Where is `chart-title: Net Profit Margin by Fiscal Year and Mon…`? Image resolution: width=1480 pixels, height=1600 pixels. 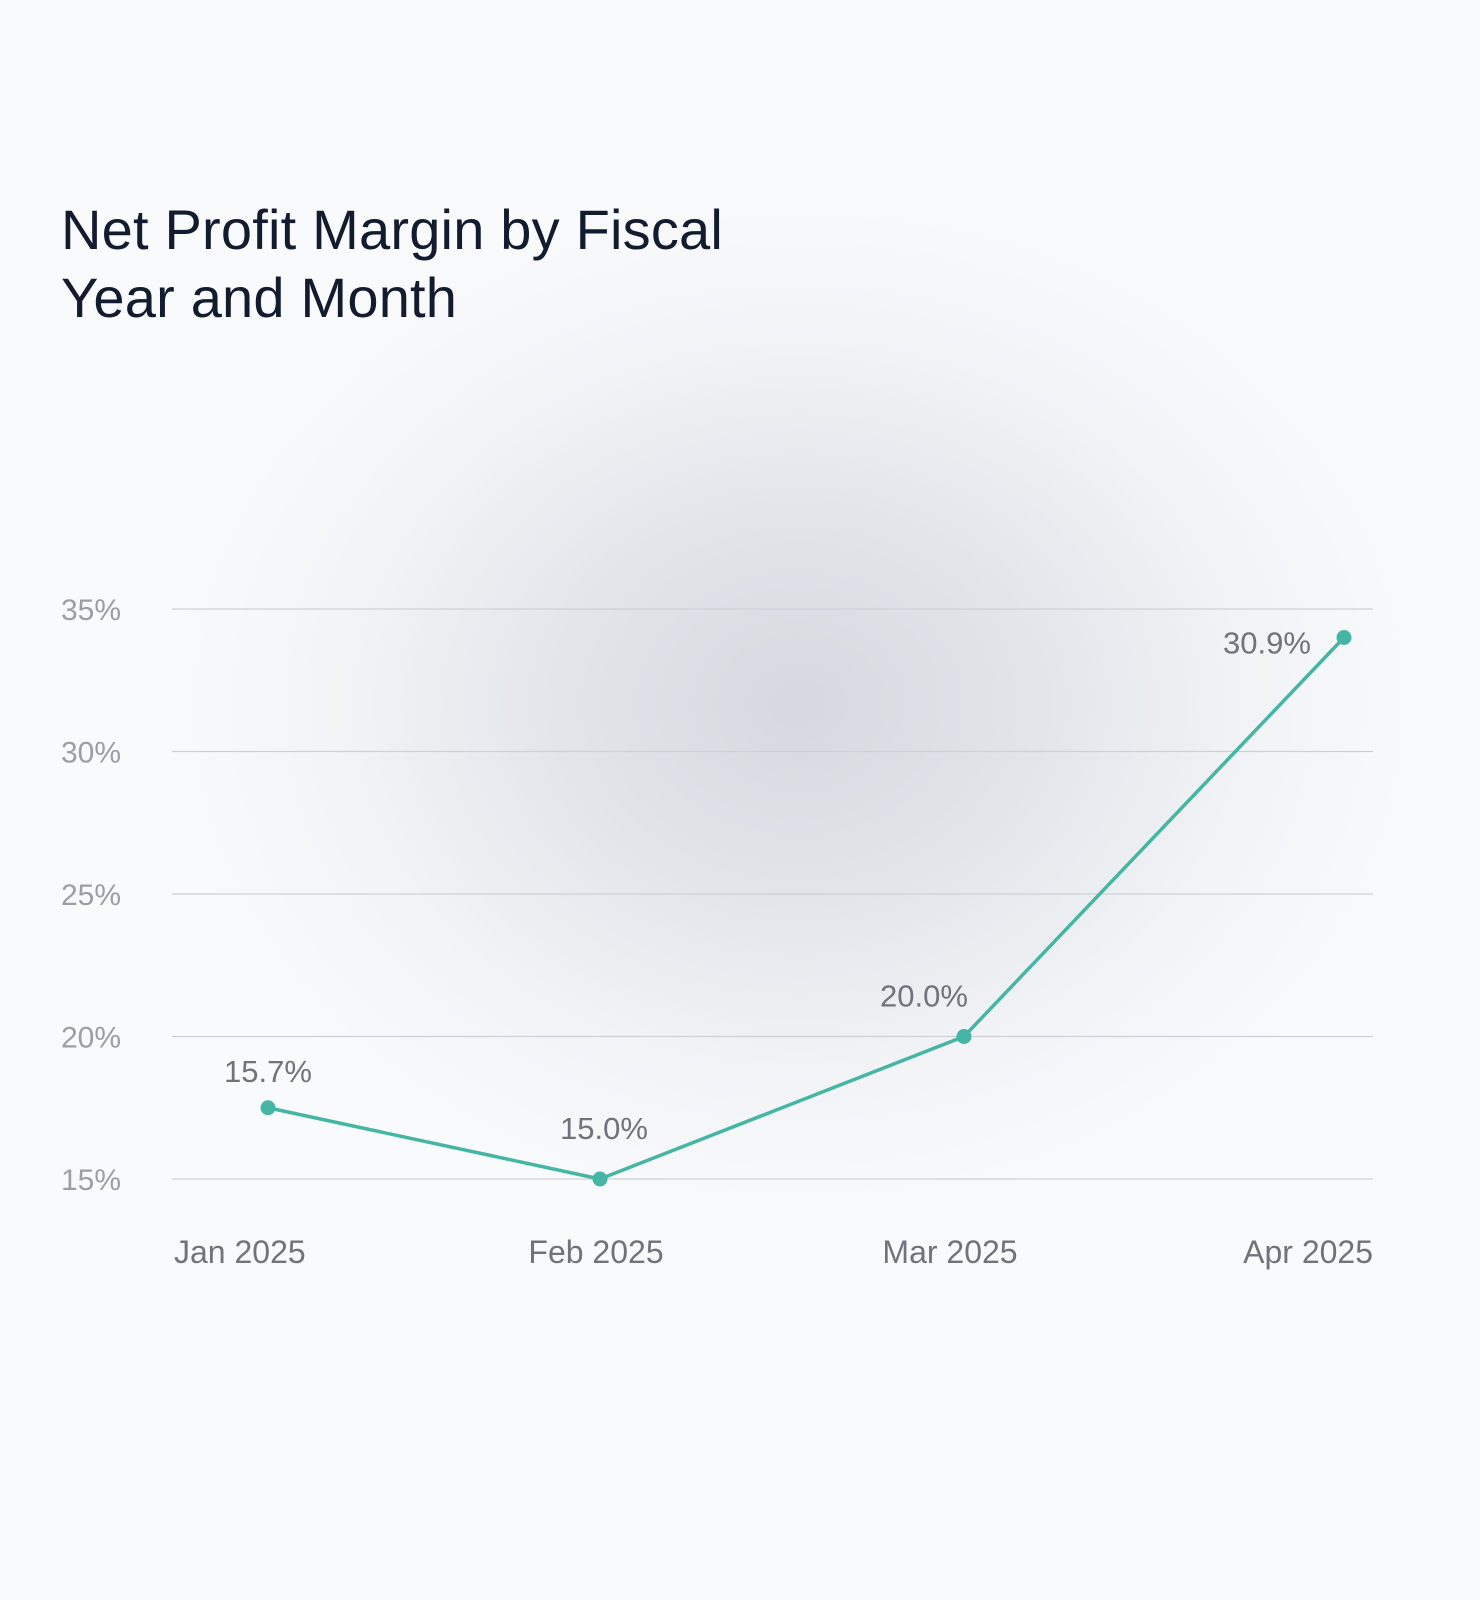
chart-title: Net Profit Margin by Fiscal Year and Mon… is located at coordinates (392, 263).